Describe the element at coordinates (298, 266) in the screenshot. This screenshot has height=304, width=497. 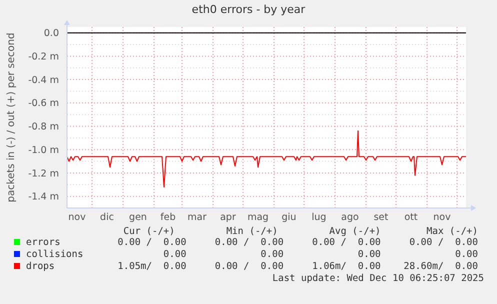
I see `text: 1.05m/ 0.00 0.00 / 0.00 1.06m/ 0.00 28.60m/ 0.00` at that location.